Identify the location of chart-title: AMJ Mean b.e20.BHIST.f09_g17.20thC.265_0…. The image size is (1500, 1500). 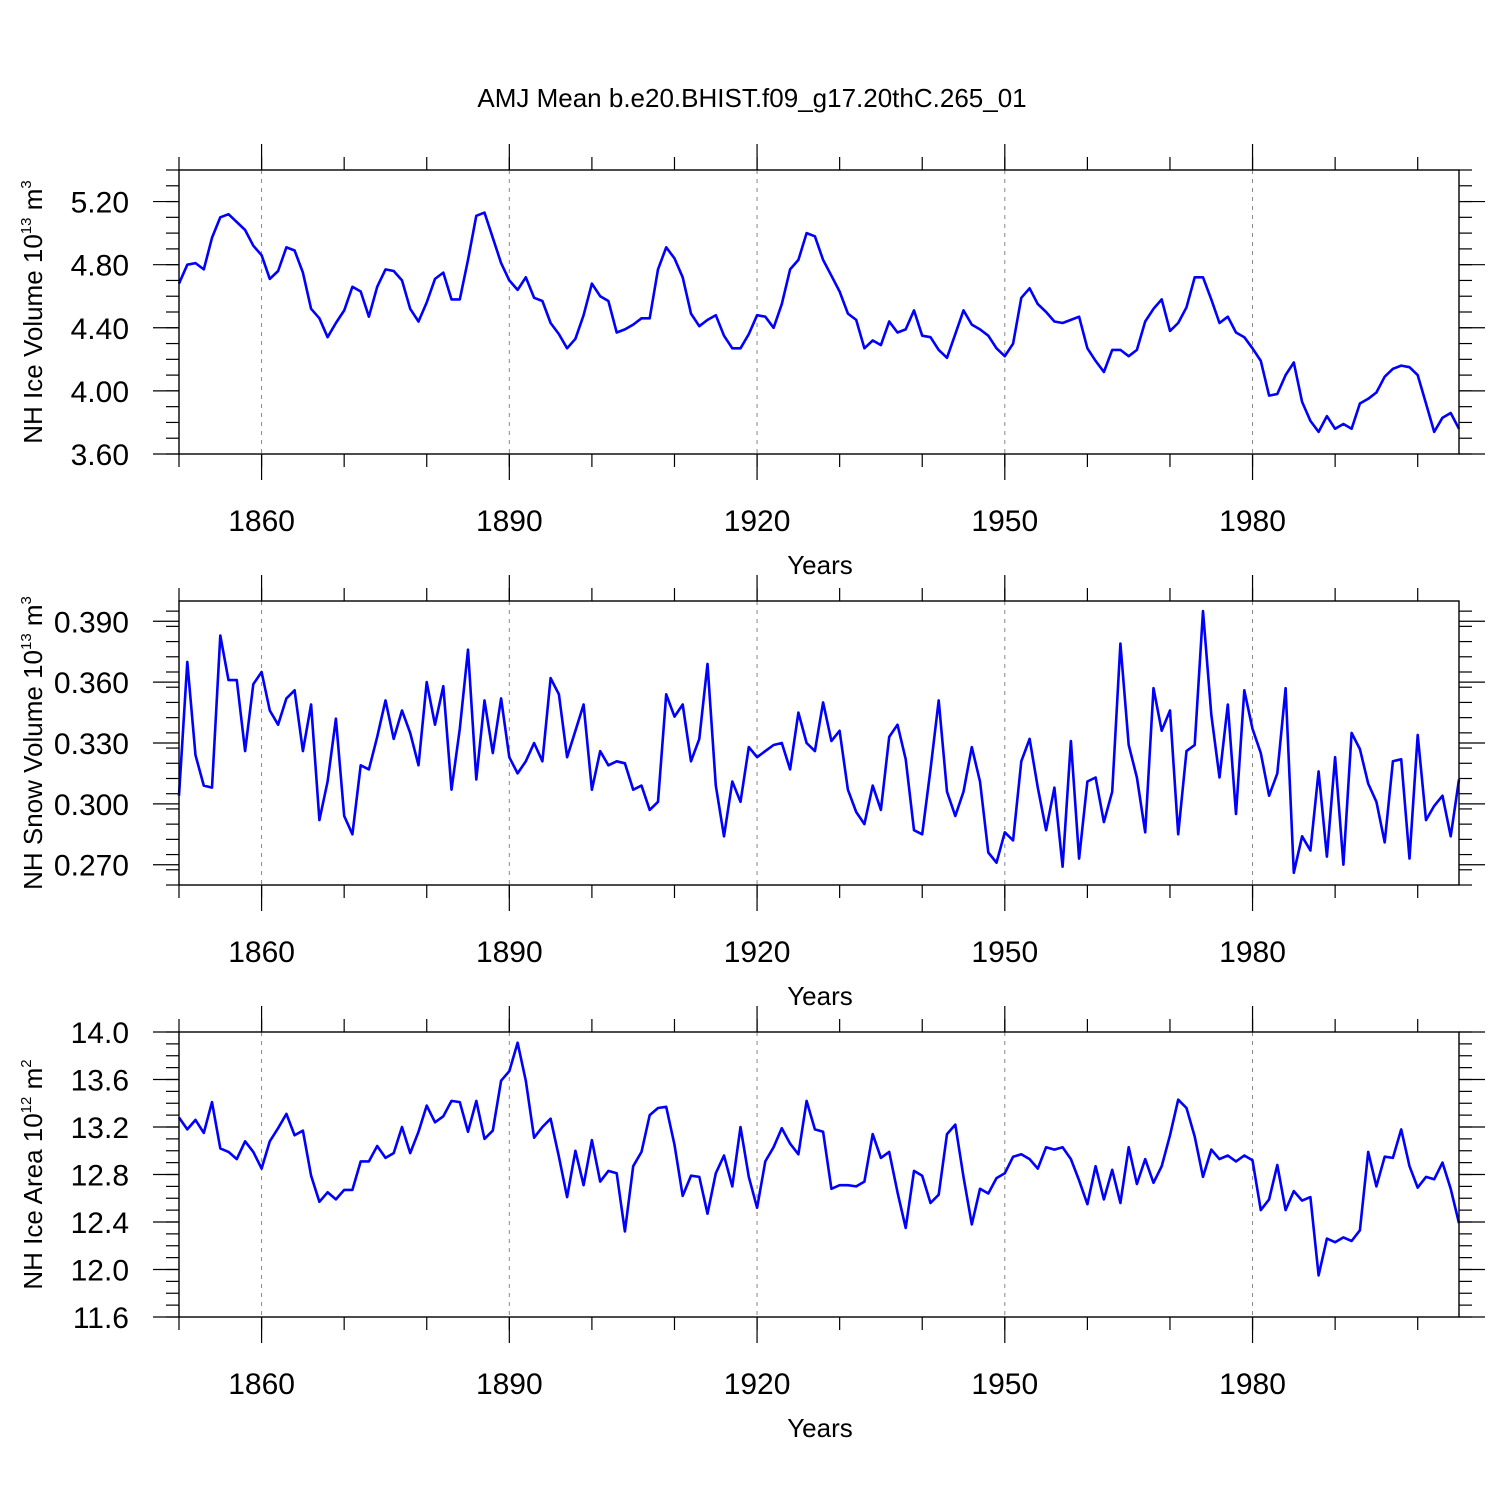
(751, 98).